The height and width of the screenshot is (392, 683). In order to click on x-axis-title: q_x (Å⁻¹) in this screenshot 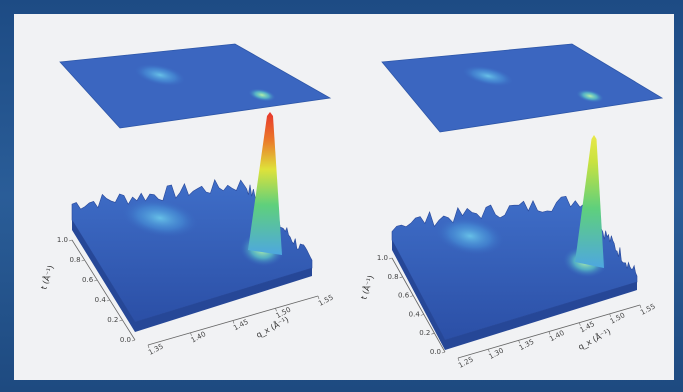, I will do `click(272, 326)`.